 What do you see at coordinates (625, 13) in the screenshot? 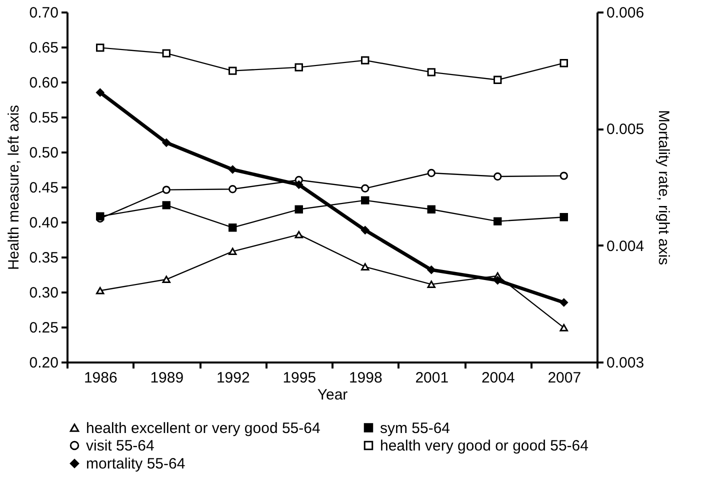
I see `y2-tick-label: 0.006` at bounding box center [625, 13].